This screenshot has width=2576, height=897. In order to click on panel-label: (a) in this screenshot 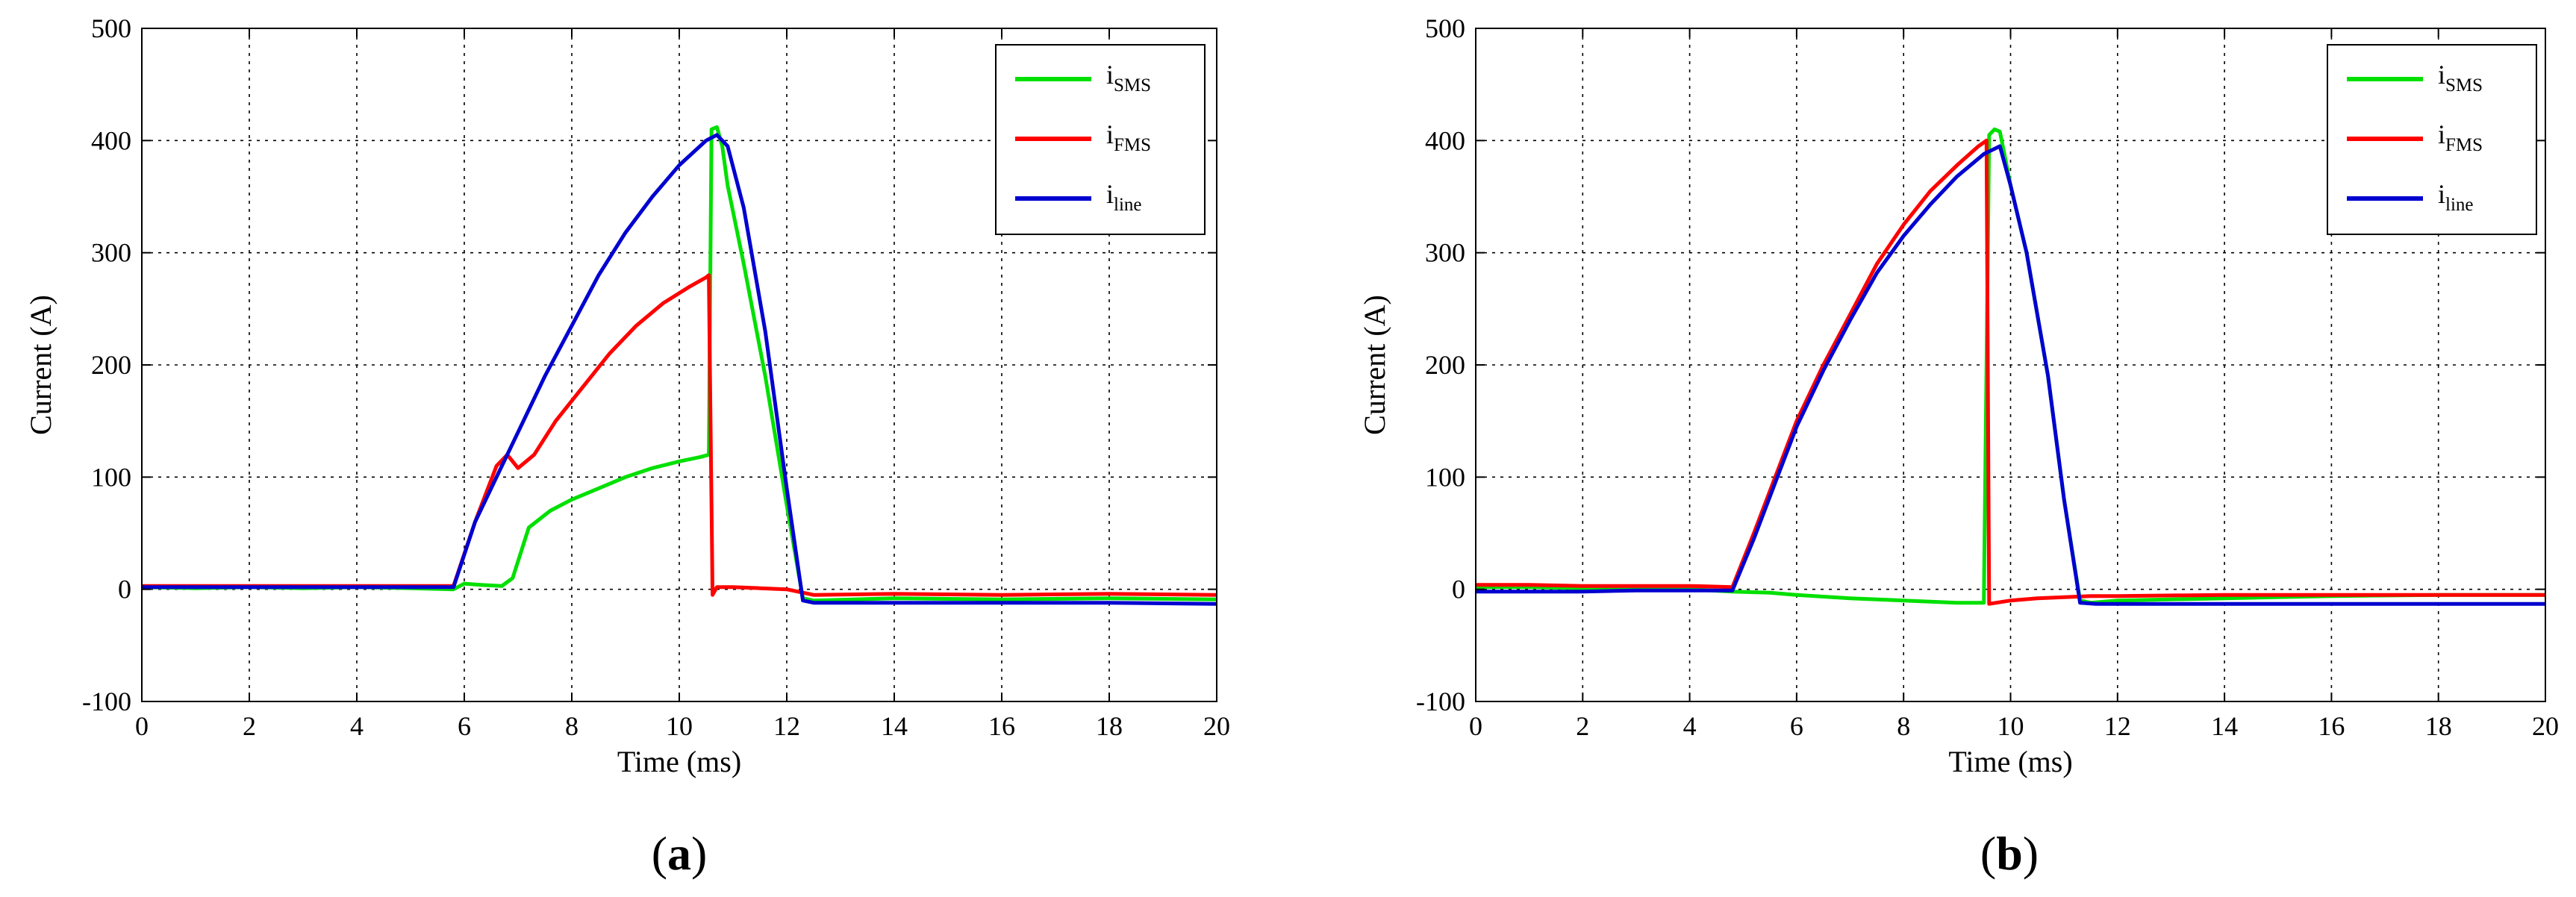, I will do `click(680, 853)`.